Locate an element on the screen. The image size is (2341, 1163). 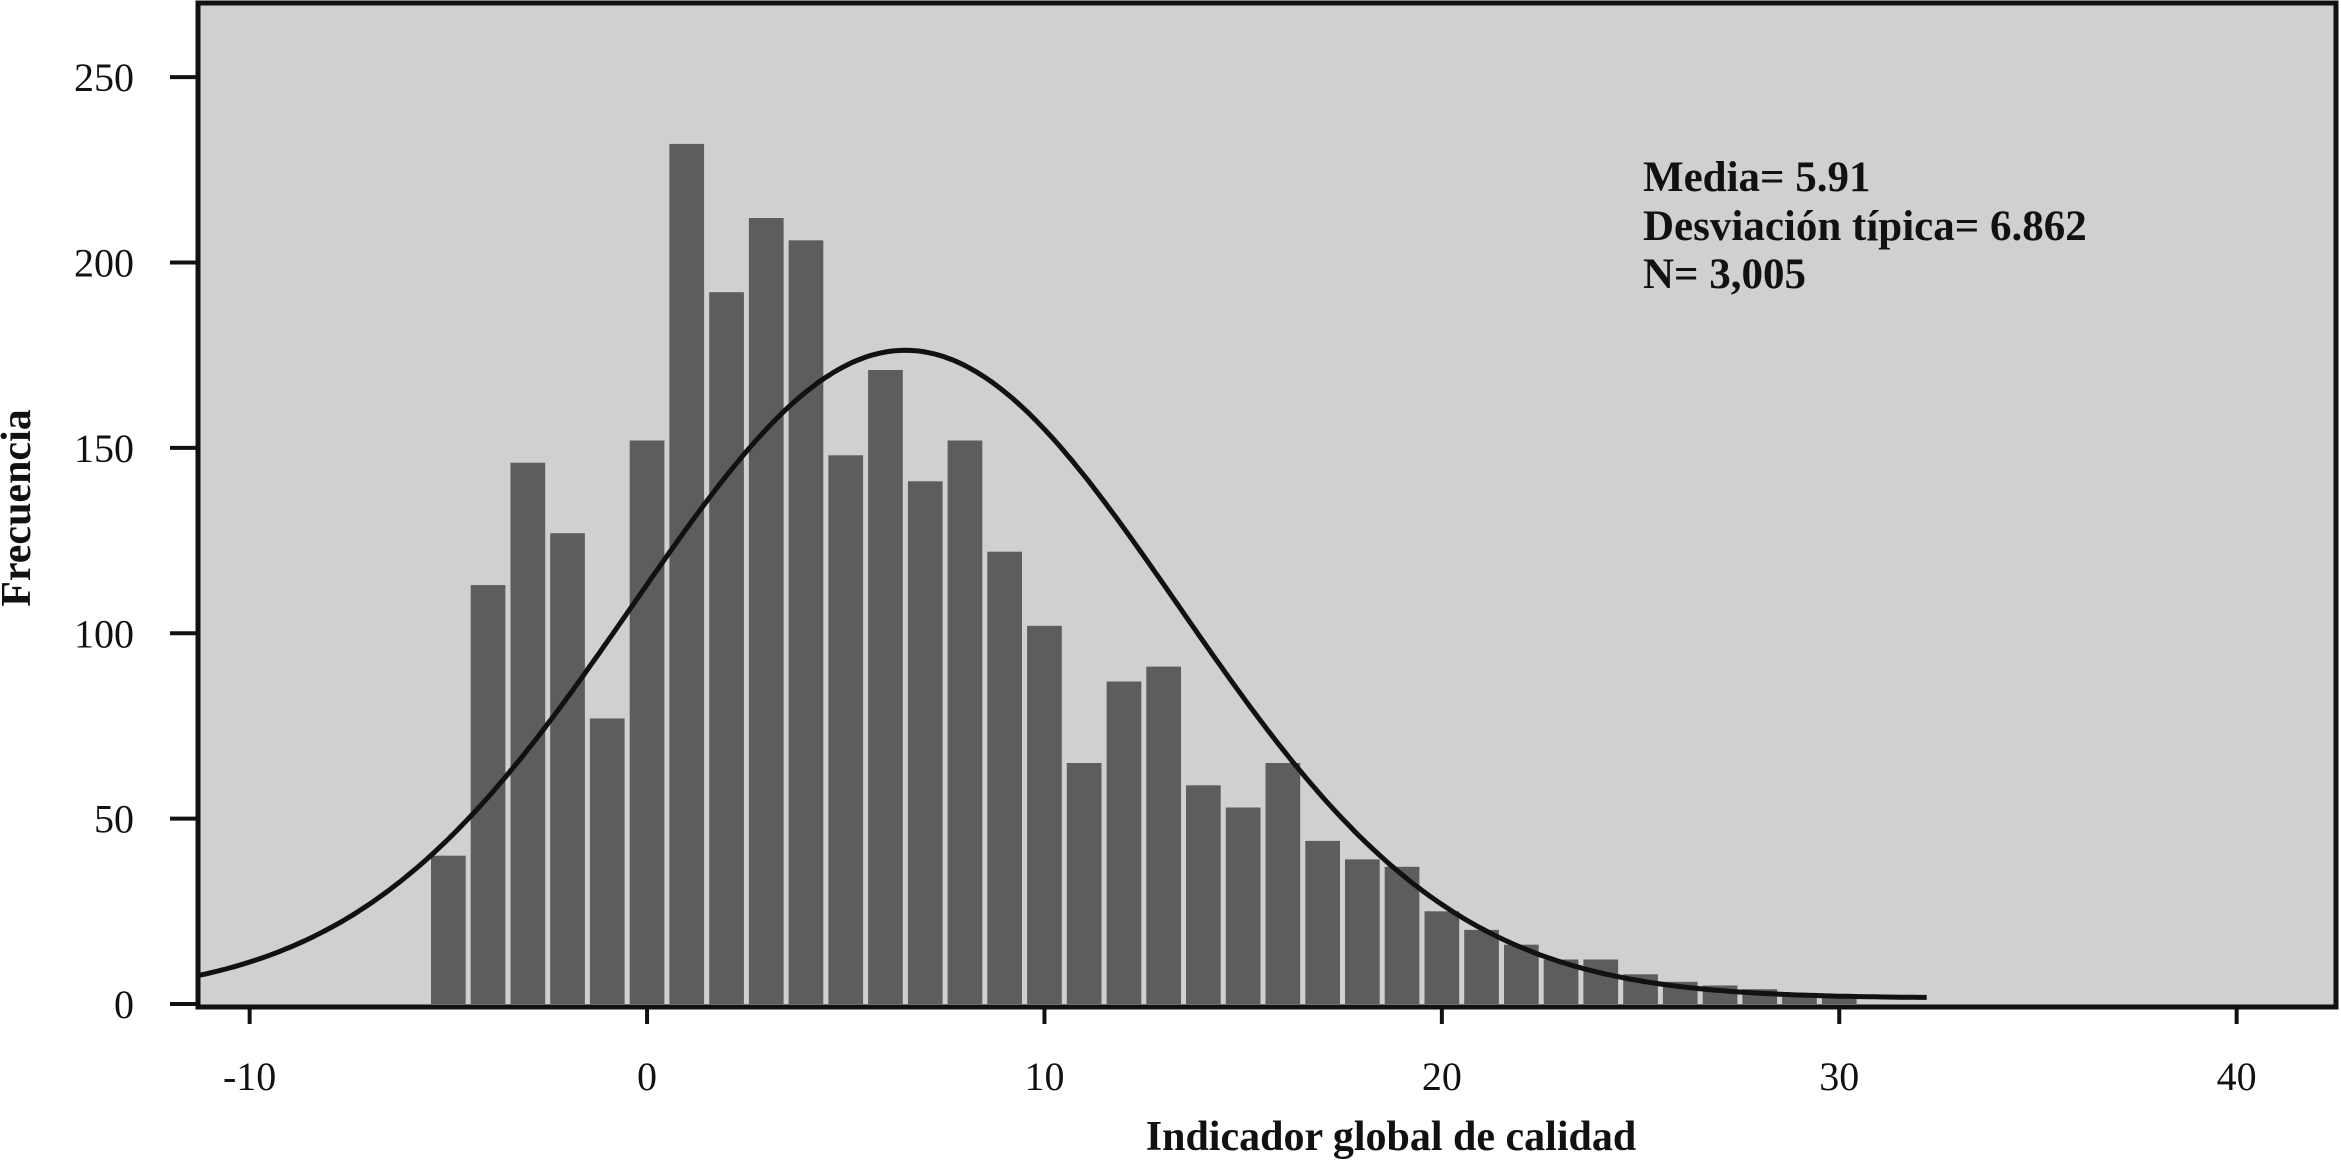
x-tick-label: 20 is located at coordinates (1442, 1076).